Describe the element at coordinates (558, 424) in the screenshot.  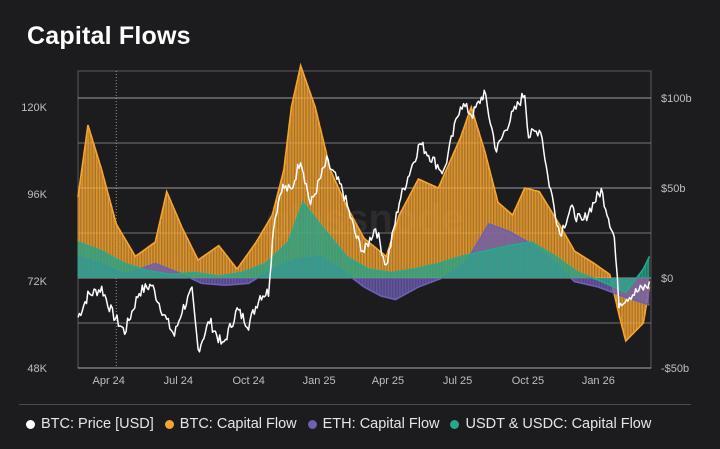
I see `legend-label: USDT & USDC: Capital Flow` at that location.